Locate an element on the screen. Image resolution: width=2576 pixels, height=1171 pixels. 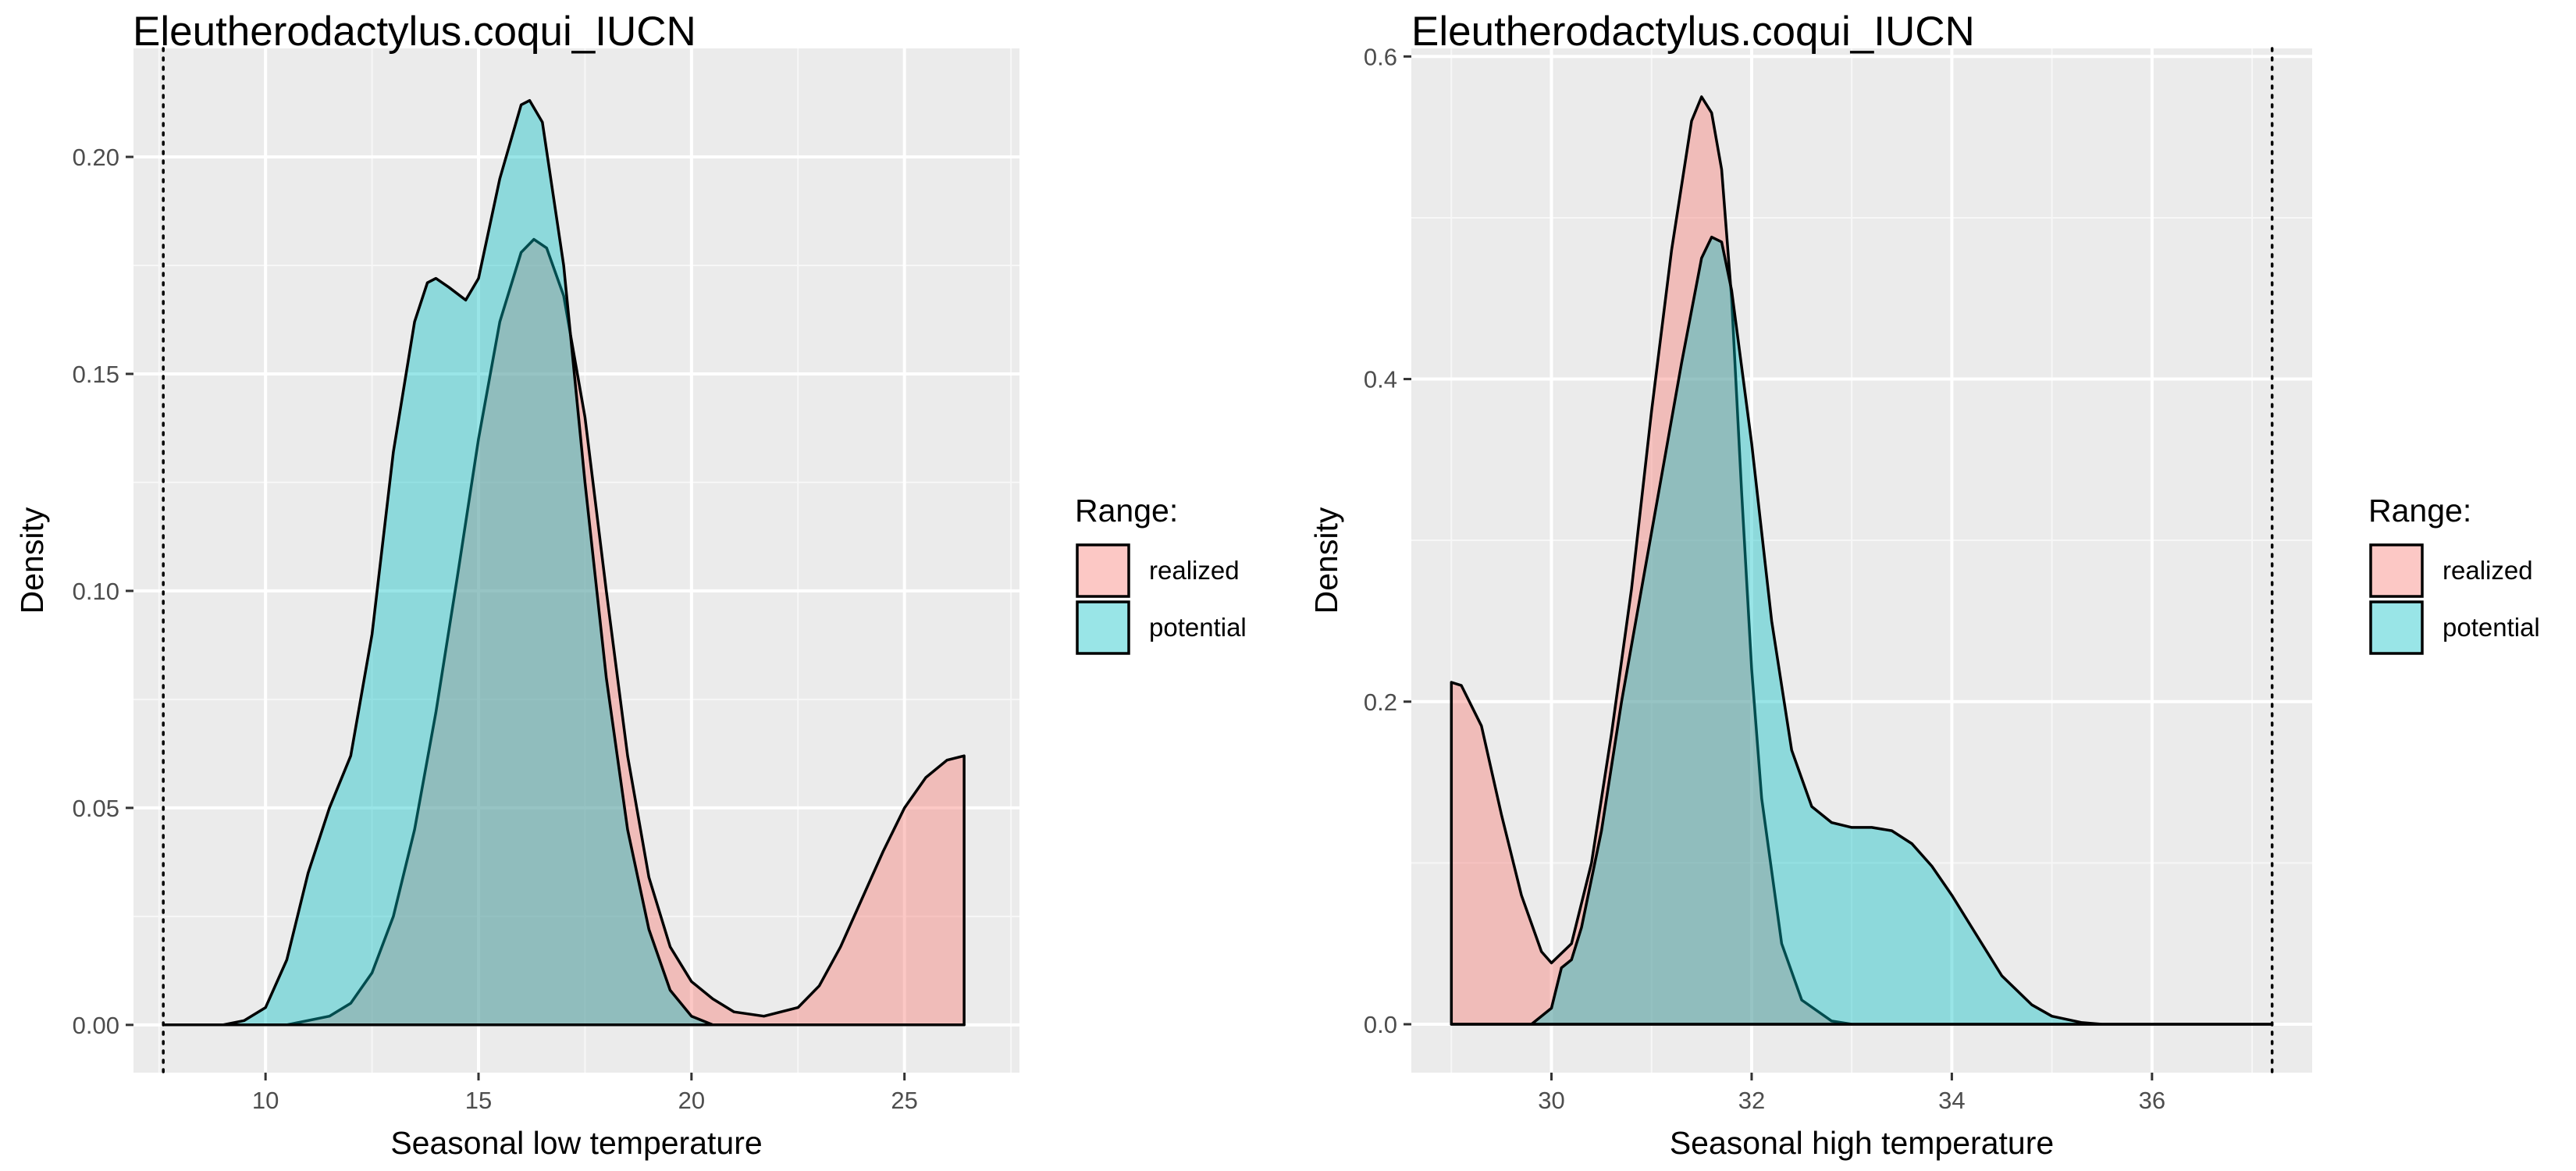
x-axis-title: Seasonal high temperature is located at coordinates (1862, 1143).